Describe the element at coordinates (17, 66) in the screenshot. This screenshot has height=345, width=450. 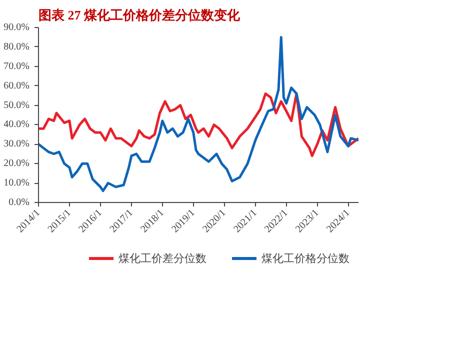
I see `y-tick-label: 70.0%` at that location.